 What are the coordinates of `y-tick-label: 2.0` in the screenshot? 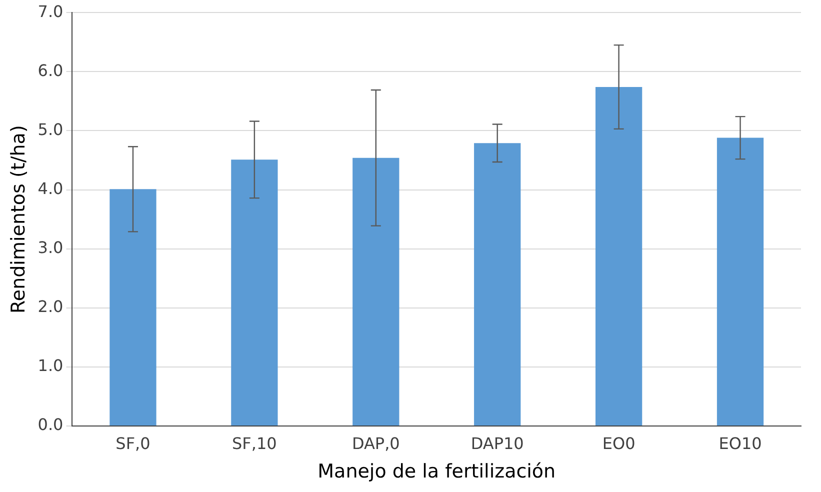 It's located at (51, 306).